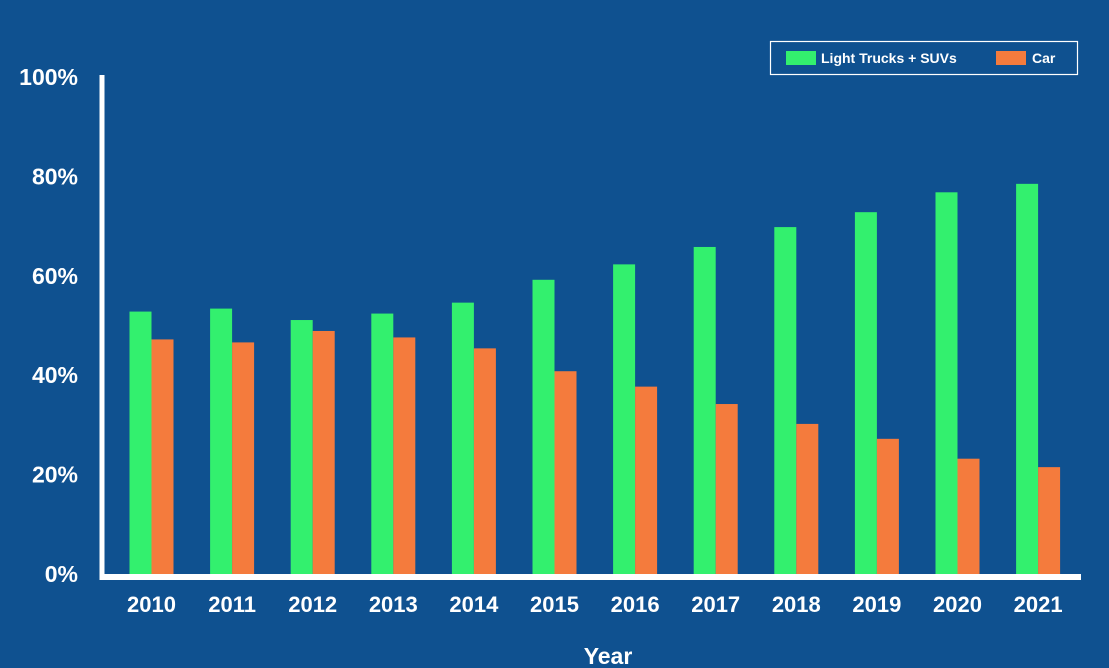 The height and width of the screenshot is (668, 1109). What do you see at coordinates (393, 604) in the screenshot?
I see `x-tick-label-2013: 2013` at bounding box center [393, 604].